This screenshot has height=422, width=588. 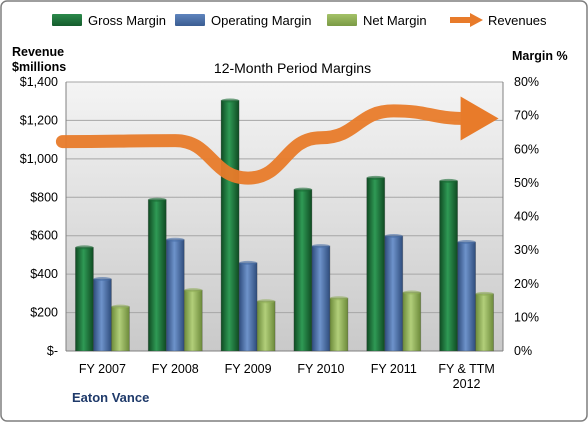 What do you see at coordinates (44, 313) in the screenshot?
I see `left-tick-label: $200` at bounding box center [44, 313].